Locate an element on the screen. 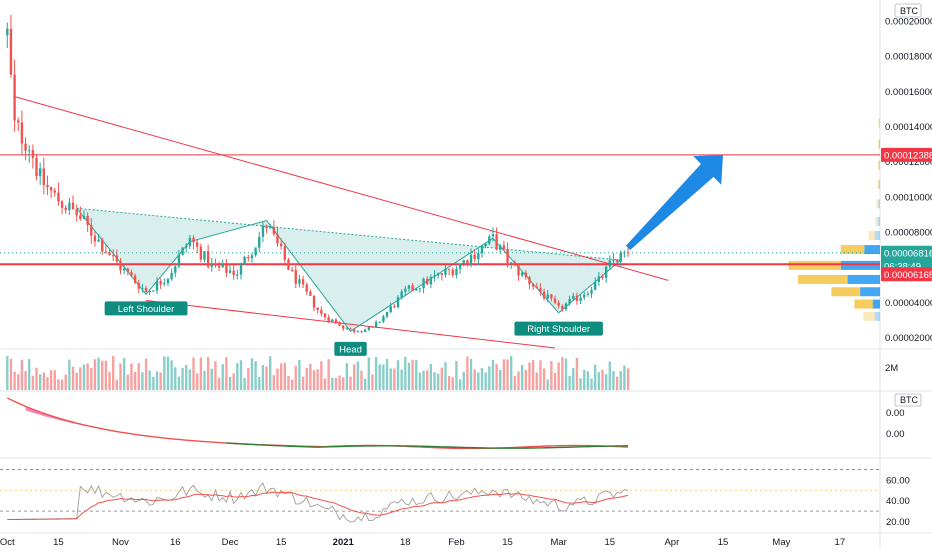 This screenshot has height=555, width=932. y-tick-label: 0.00018000 is located at coordinates (908, 57).